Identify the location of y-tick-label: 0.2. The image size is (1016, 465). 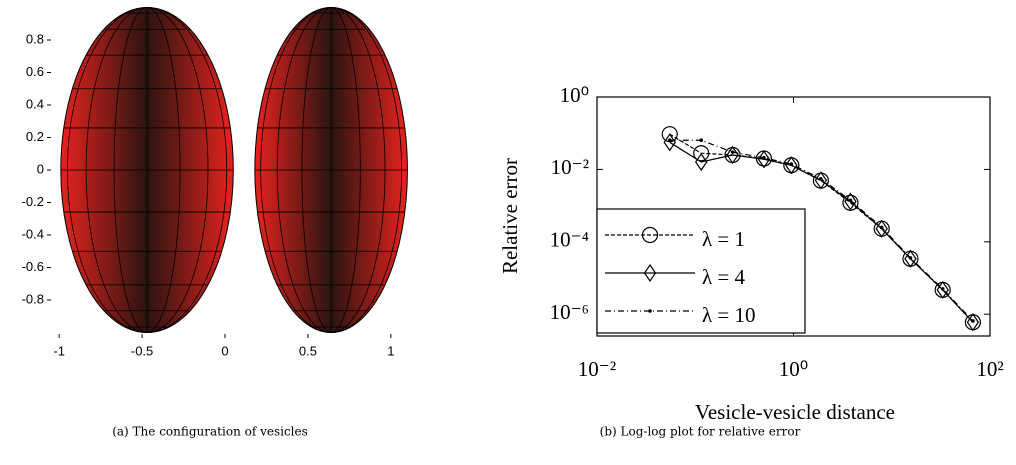
(35, 136).